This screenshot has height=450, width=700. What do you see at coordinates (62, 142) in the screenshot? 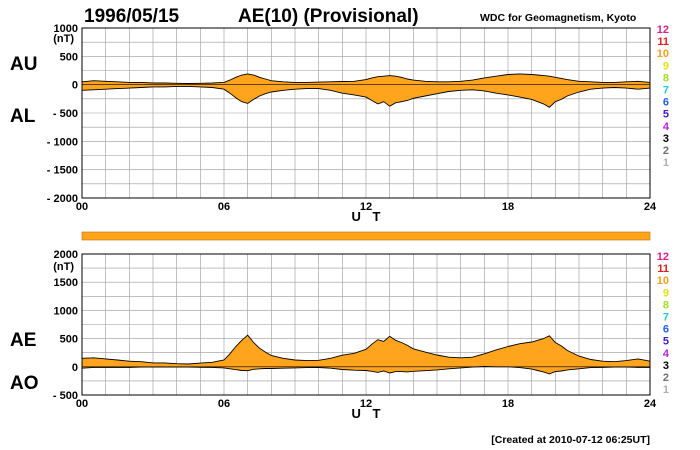
I see `y-tick-label: - 1000` at bounding box center [62, 142].